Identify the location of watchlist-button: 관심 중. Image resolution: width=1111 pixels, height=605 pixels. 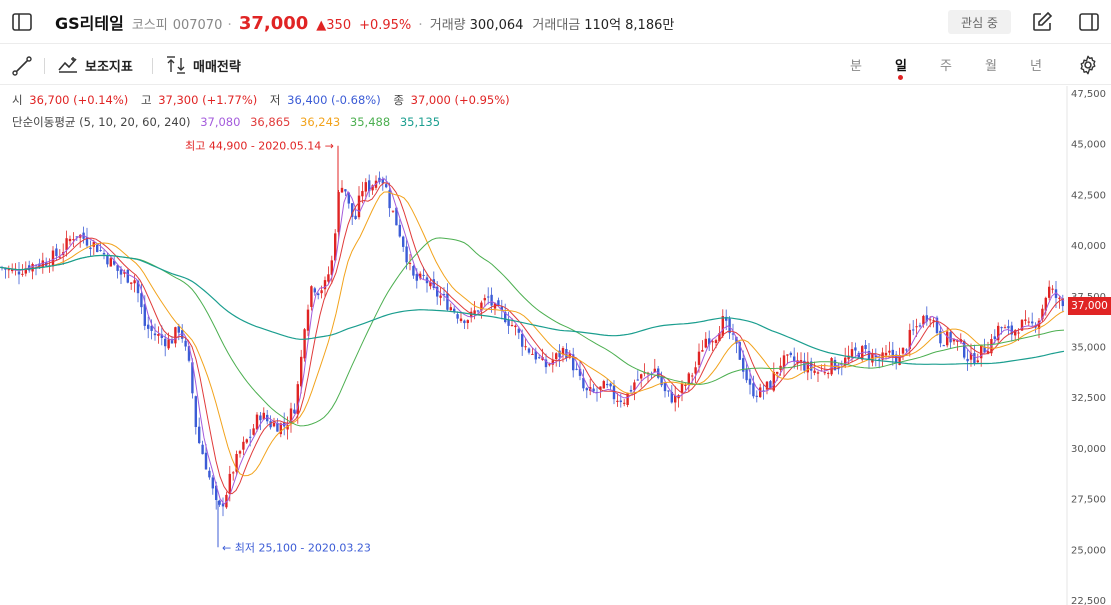
(979, 22).